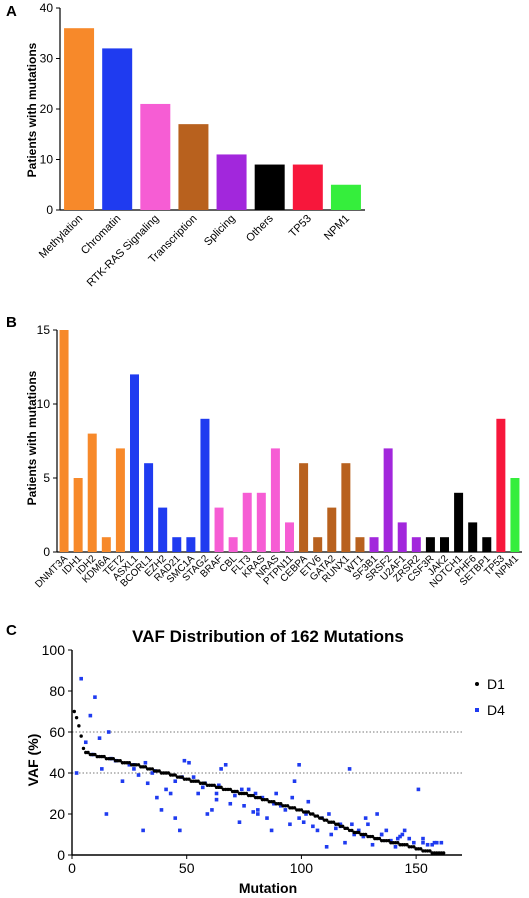  What do you see at coordinates (220, 231) in the screenshot?
I see `panel-a-category-label: Splicing` at bounding box center [220, 231].